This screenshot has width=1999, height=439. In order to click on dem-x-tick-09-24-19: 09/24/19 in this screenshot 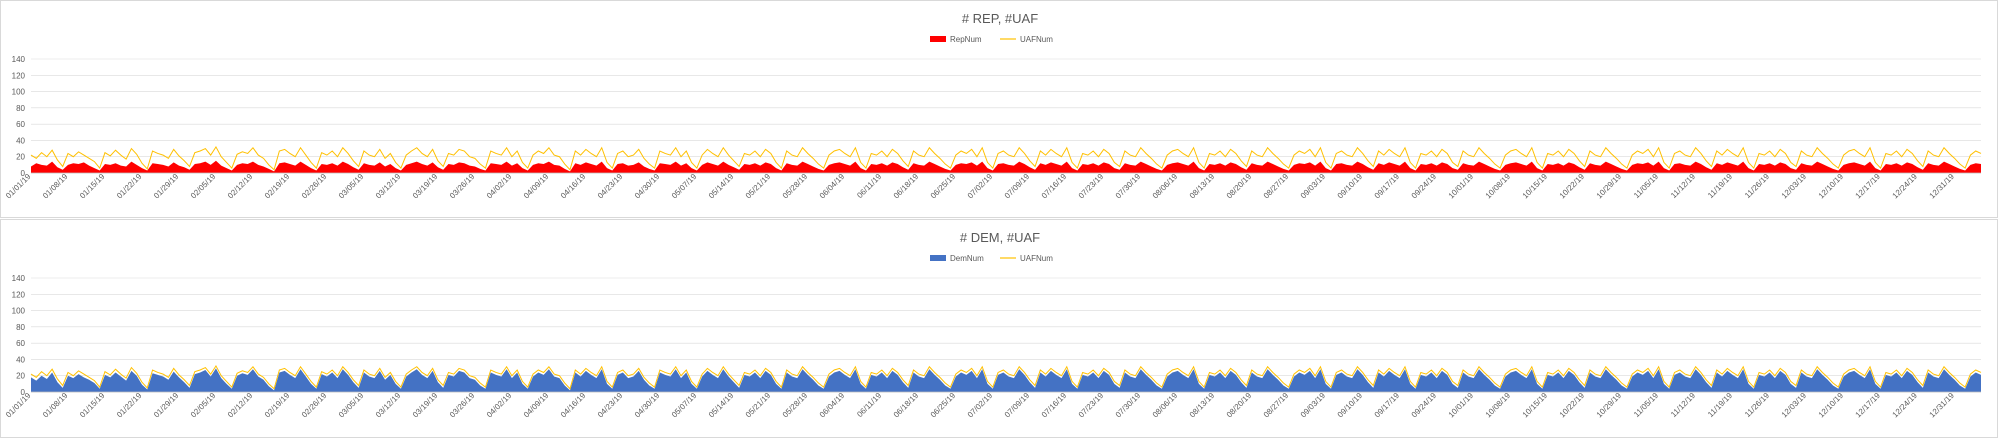, I will do `click(1424, 405)`.